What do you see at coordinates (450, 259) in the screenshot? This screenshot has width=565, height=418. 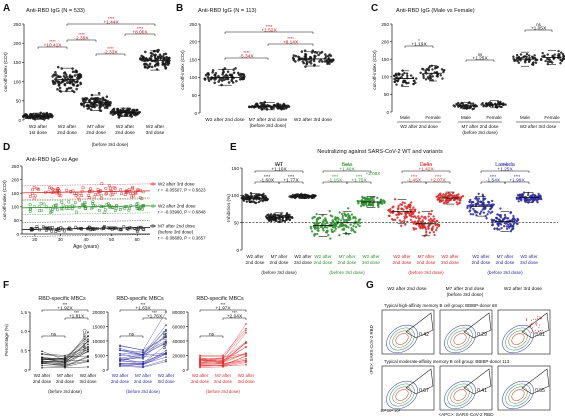 I see `panel-e-x-label: W2 after 3rd dose` at bounding box center [450, 259].